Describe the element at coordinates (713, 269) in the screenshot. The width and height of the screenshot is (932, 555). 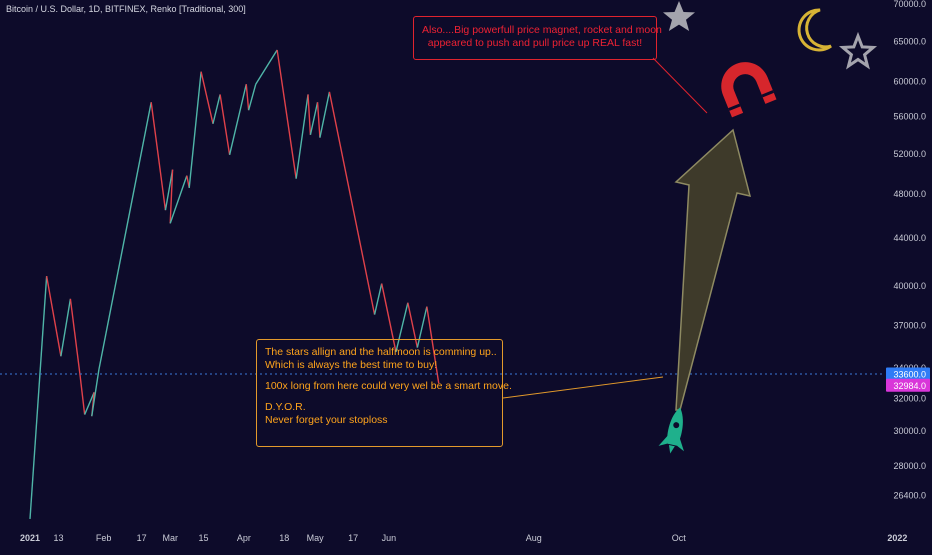
I see `target-arrow-icon` at that location.